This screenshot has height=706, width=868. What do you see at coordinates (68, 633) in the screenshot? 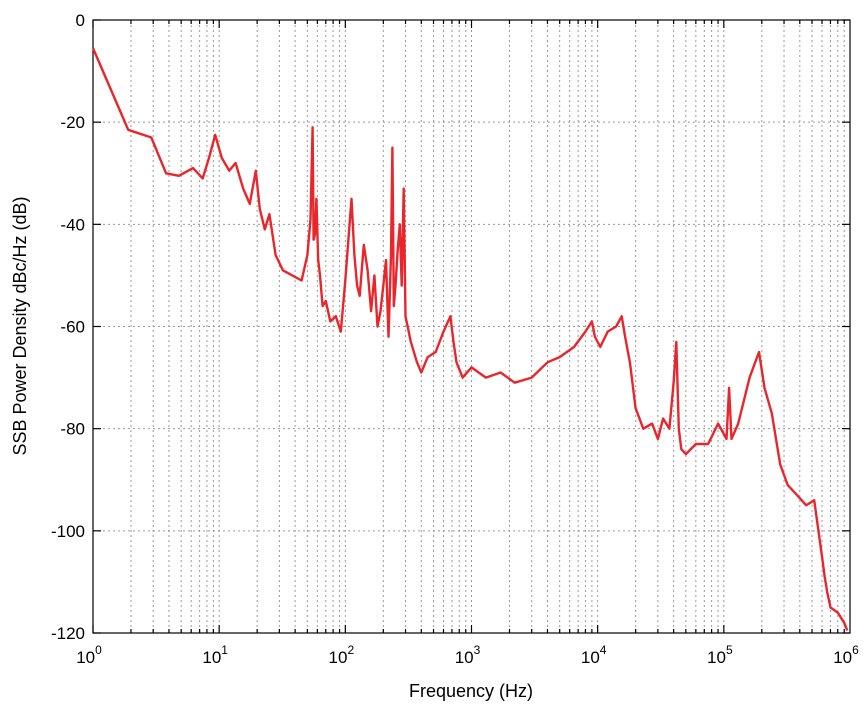
I see `y-tick-label: -120` at bounding box center [68, 633].